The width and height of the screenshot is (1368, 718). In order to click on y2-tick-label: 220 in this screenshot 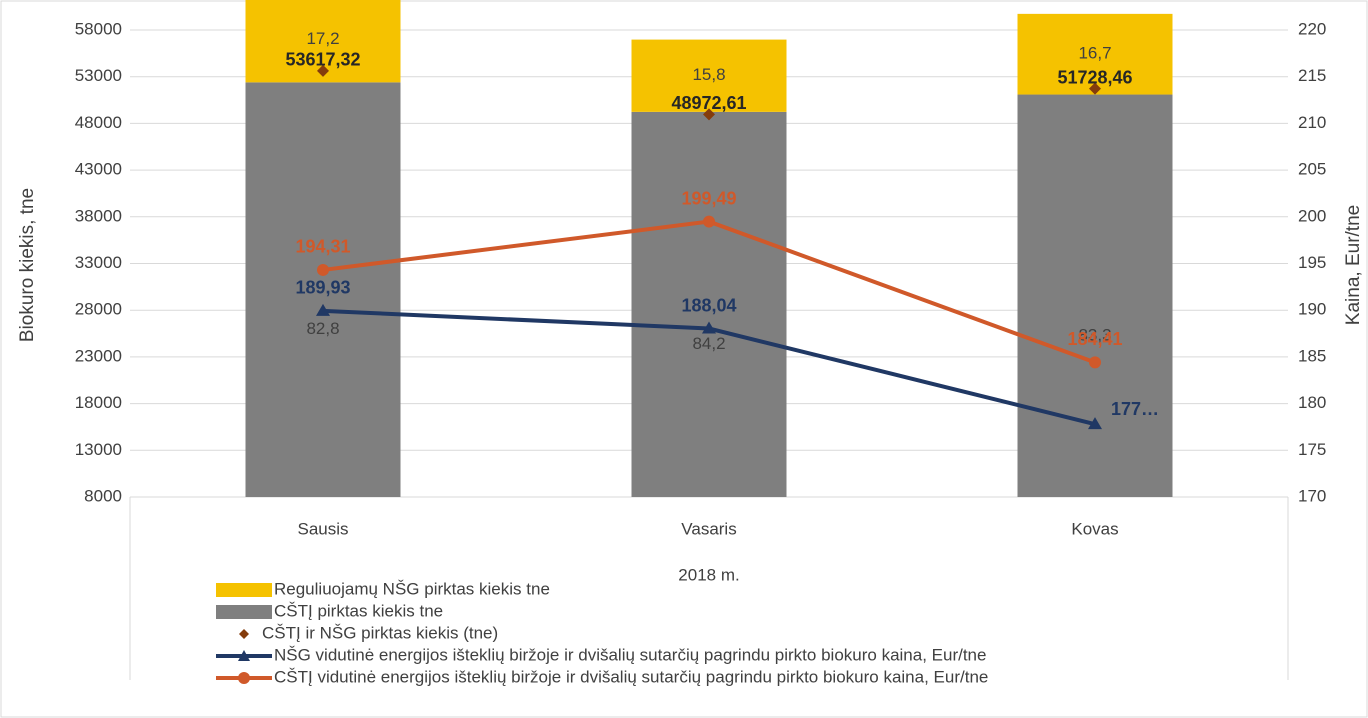, I will do `click(1312, 28)`.